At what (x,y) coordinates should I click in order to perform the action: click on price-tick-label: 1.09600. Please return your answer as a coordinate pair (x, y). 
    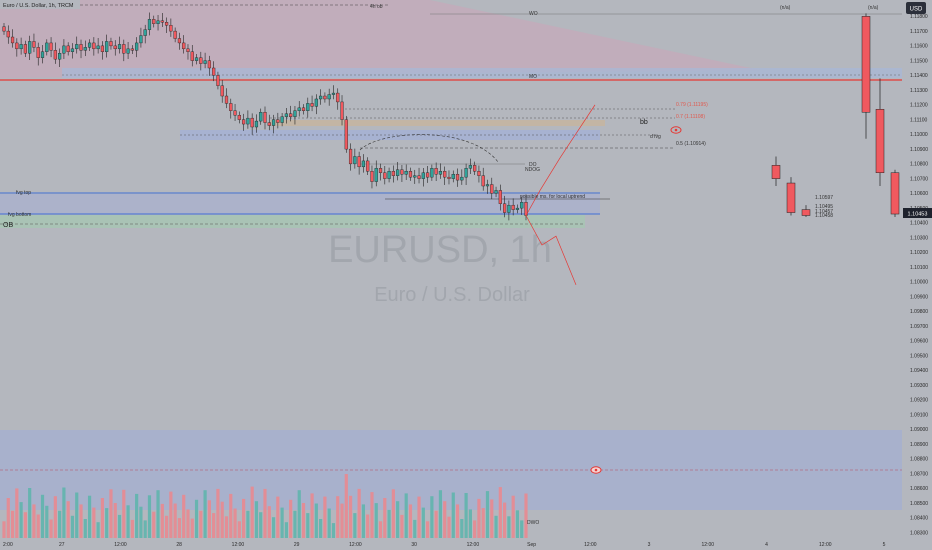
    Looking at the image, I should click on (919, 342).